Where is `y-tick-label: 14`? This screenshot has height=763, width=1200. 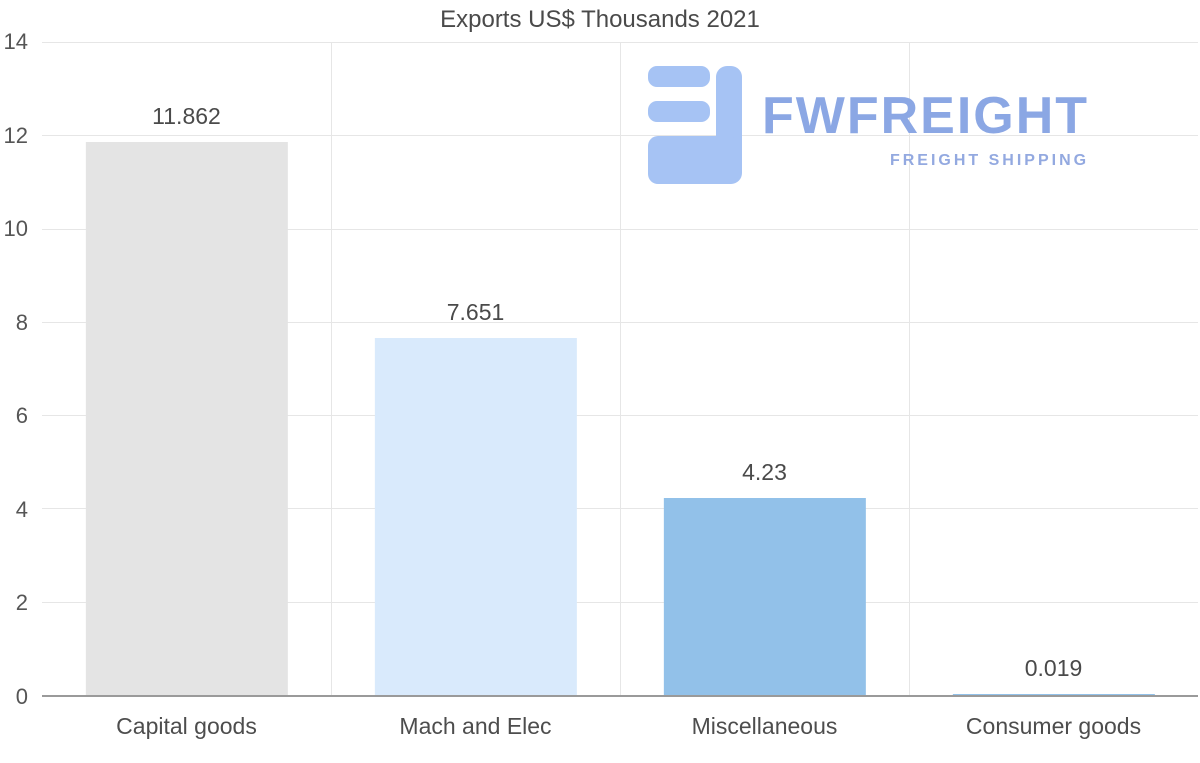 y-tick-label: 14 is located at coordinates (15, 41).